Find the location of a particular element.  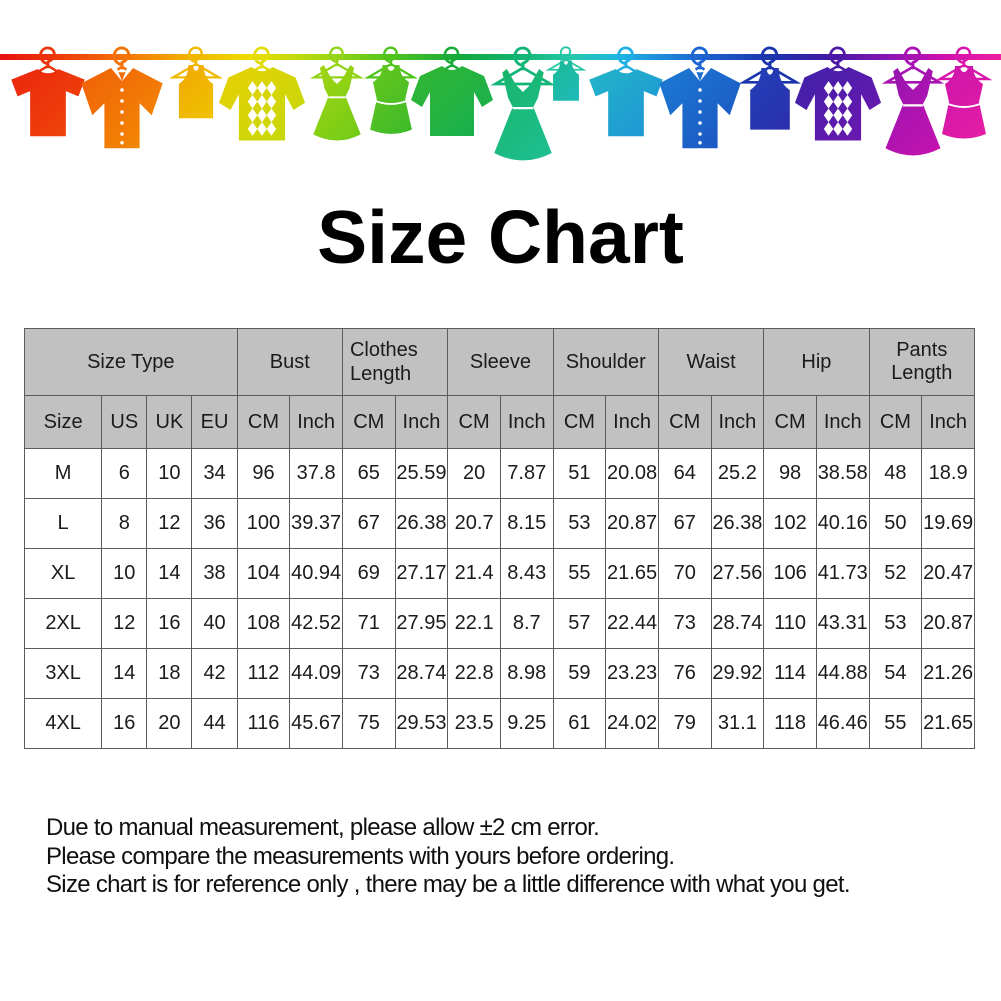

value-cell: 27.17 is located at coordinates (421, 573).